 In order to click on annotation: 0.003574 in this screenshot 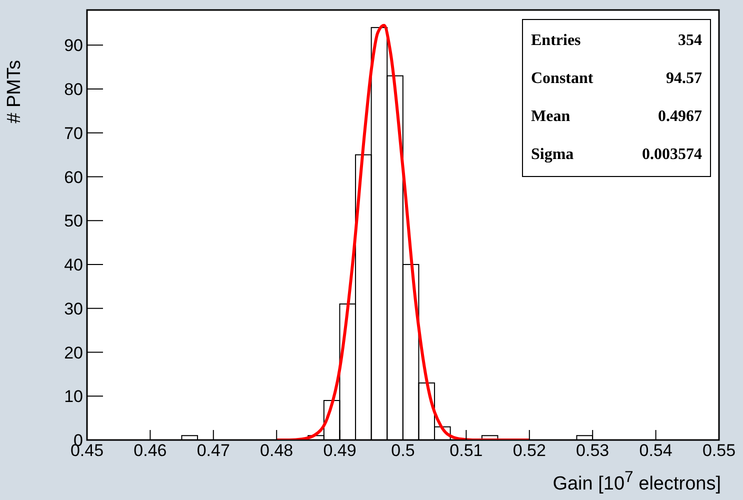, I will do `click(672, 155)`.